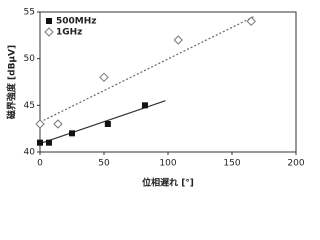  Describe the element at coordinates (295, 164) in the screenshot. I see `x-tick-label: 200` at that location.